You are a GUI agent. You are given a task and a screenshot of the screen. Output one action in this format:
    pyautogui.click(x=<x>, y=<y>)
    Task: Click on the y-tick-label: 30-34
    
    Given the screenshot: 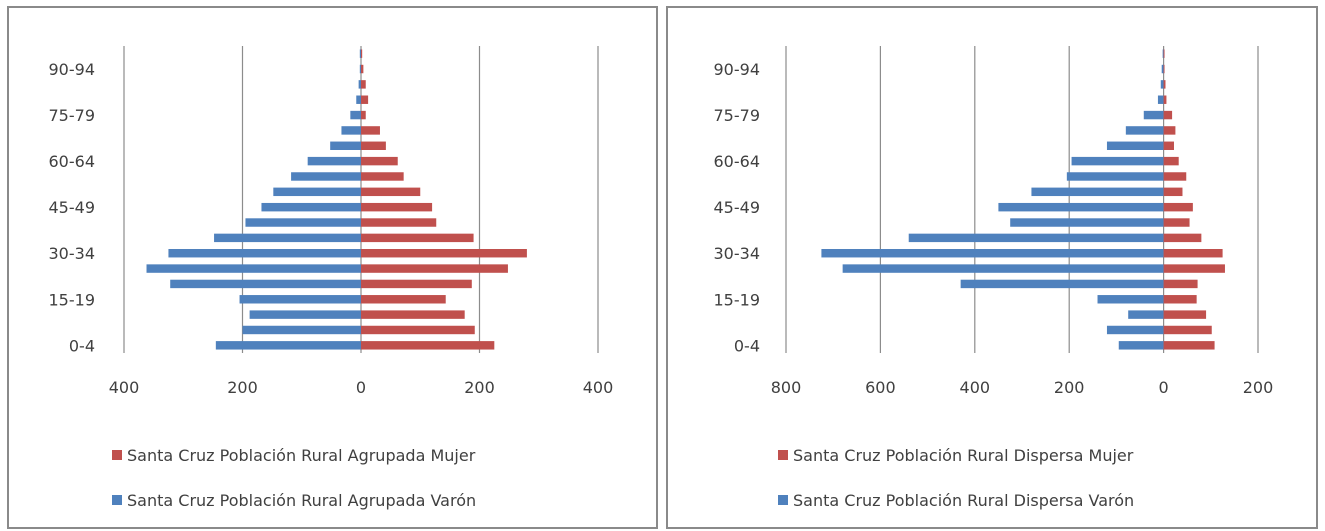 What is the action you would take?
    pyautogui.click(x=72, y=253)
    